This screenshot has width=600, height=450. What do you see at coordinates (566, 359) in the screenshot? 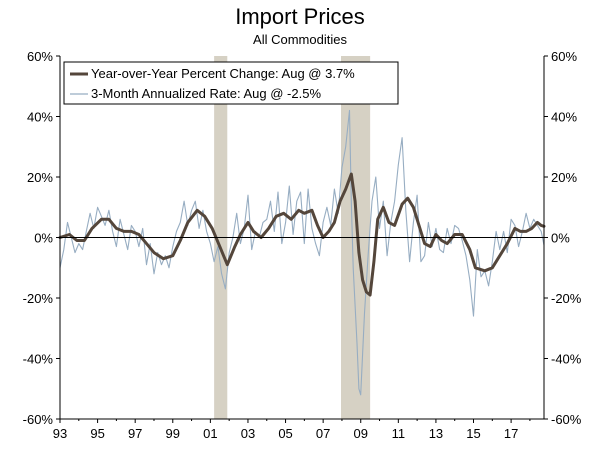
I see `y-tick-label-right: -40%` at bounding box center [566, 359].